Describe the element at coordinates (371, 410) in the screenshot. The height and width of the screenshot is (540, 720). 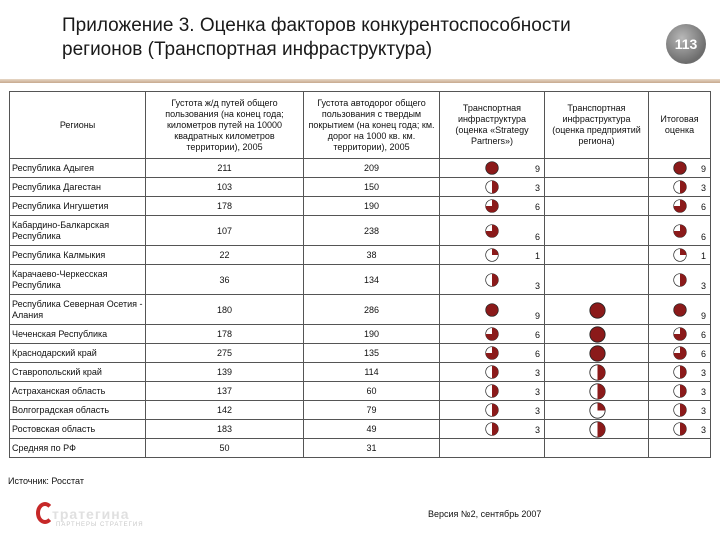
I see `road-density-value: 79` at that location.